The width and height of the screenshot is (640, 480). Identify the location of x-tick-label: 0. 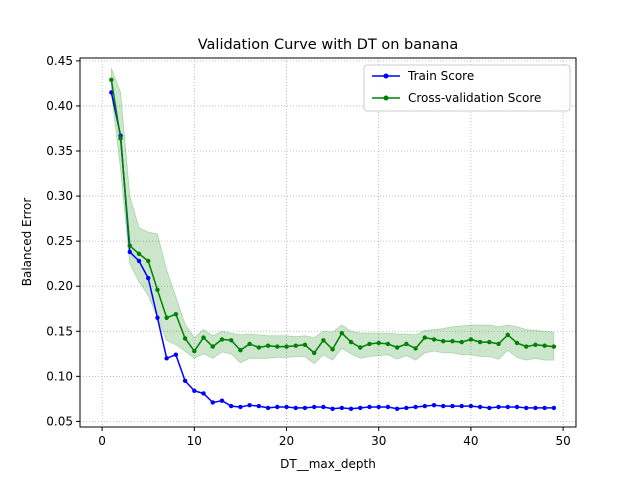
(102, 441).